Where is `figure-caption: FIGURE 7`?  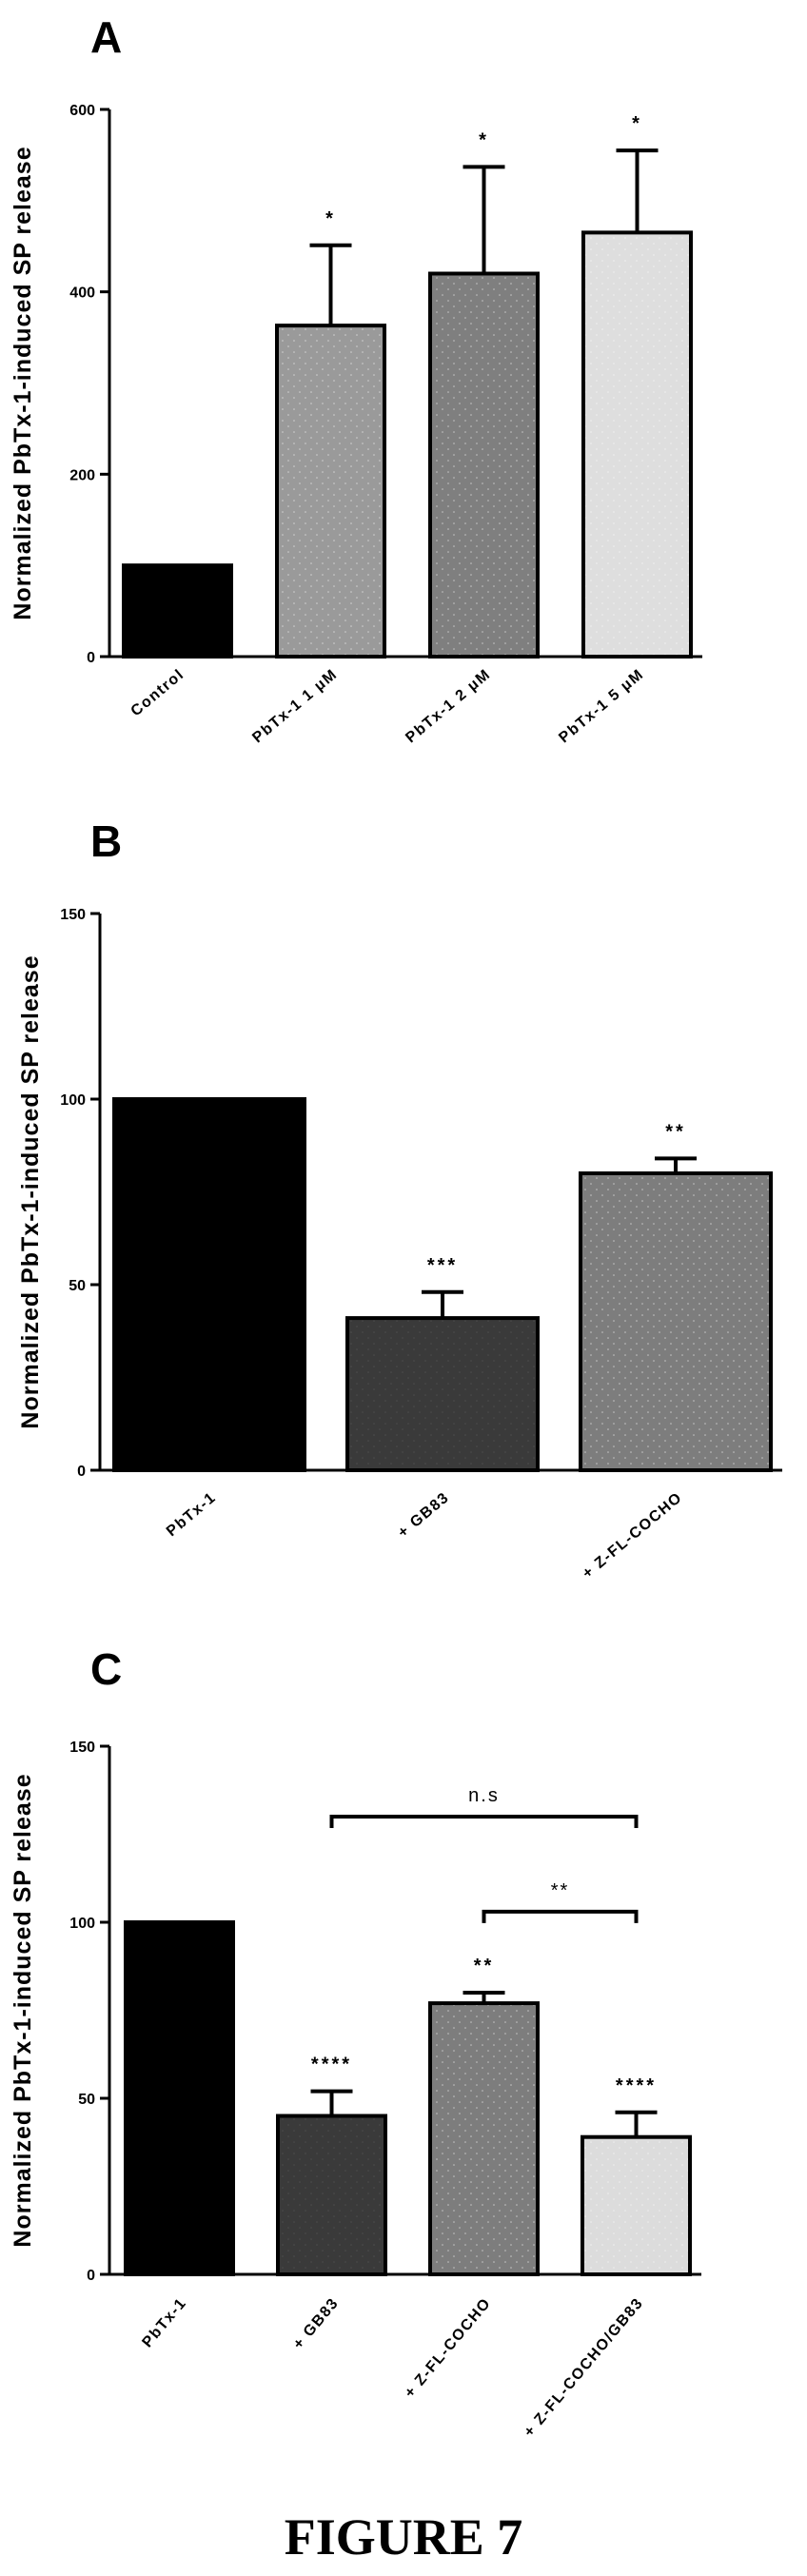
figure-caption: FIGURE 7 is located at coordinates (403, 2537).